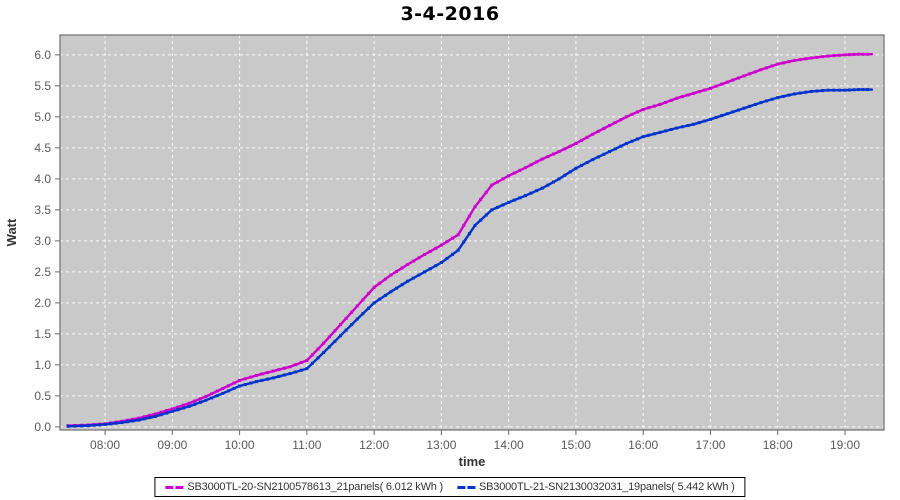 Image resolution: width=900 pixels, height=500 pixels. What do you see at coordinates (374, 445) in the screenshot?
I see `x-tick-label: 12:00` at bounding box center [374, 445].